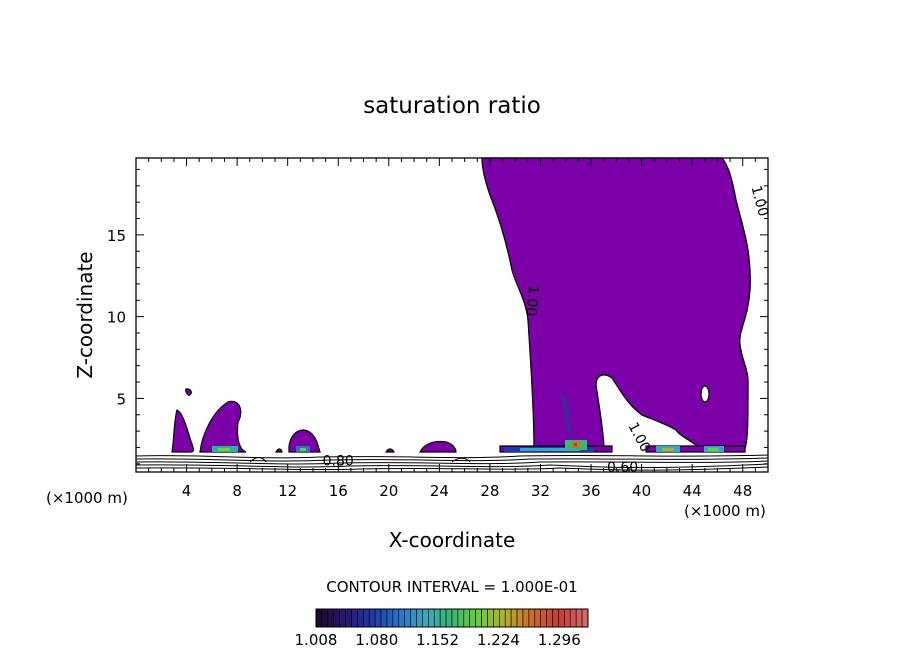 This screenshot has height=654, width=904. Describe the element at coordinates (116, 318) in the screenshot. I see `y-tick-label: 10` at that location.